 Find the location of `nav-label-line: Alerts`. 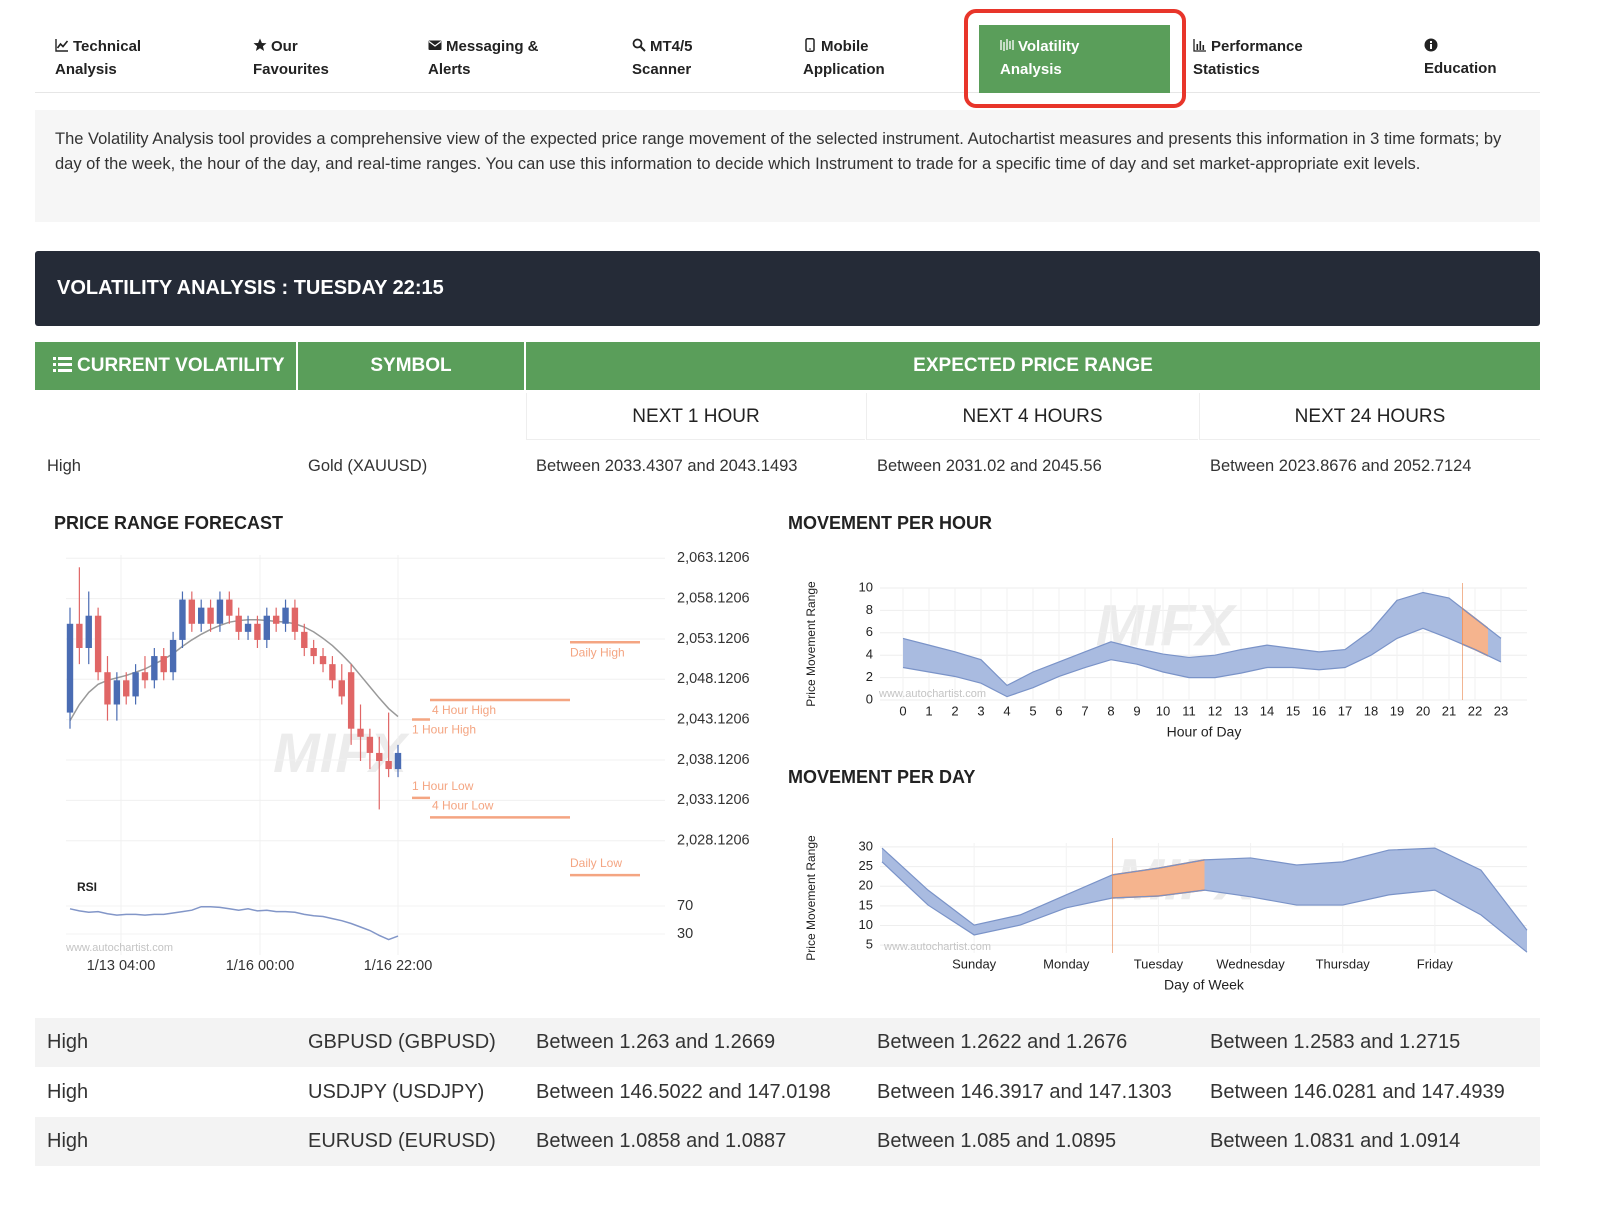

nav-label-line: Alerts is located at coordinates (483, 70).